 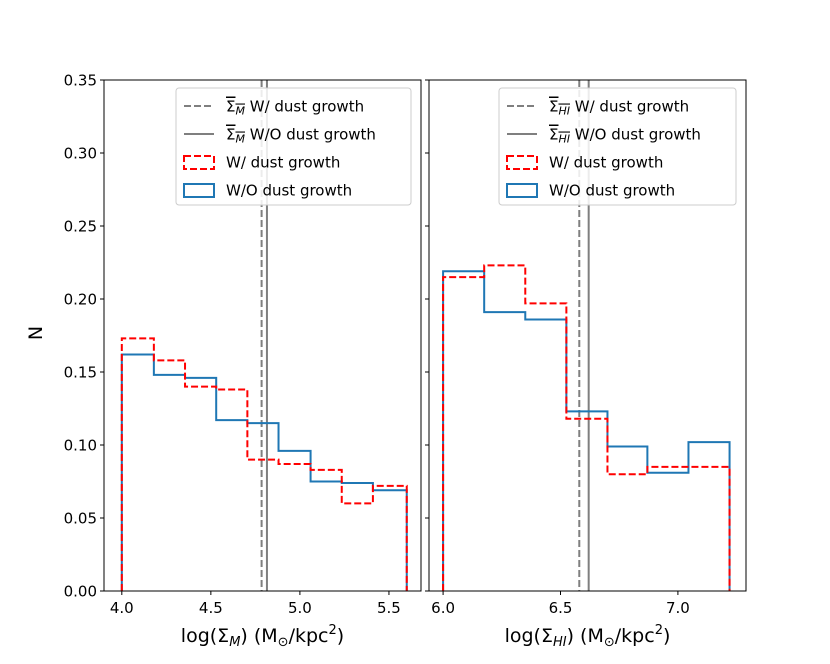 I want to click on y-tick-label: 0.20, so click(x=80, y=300).